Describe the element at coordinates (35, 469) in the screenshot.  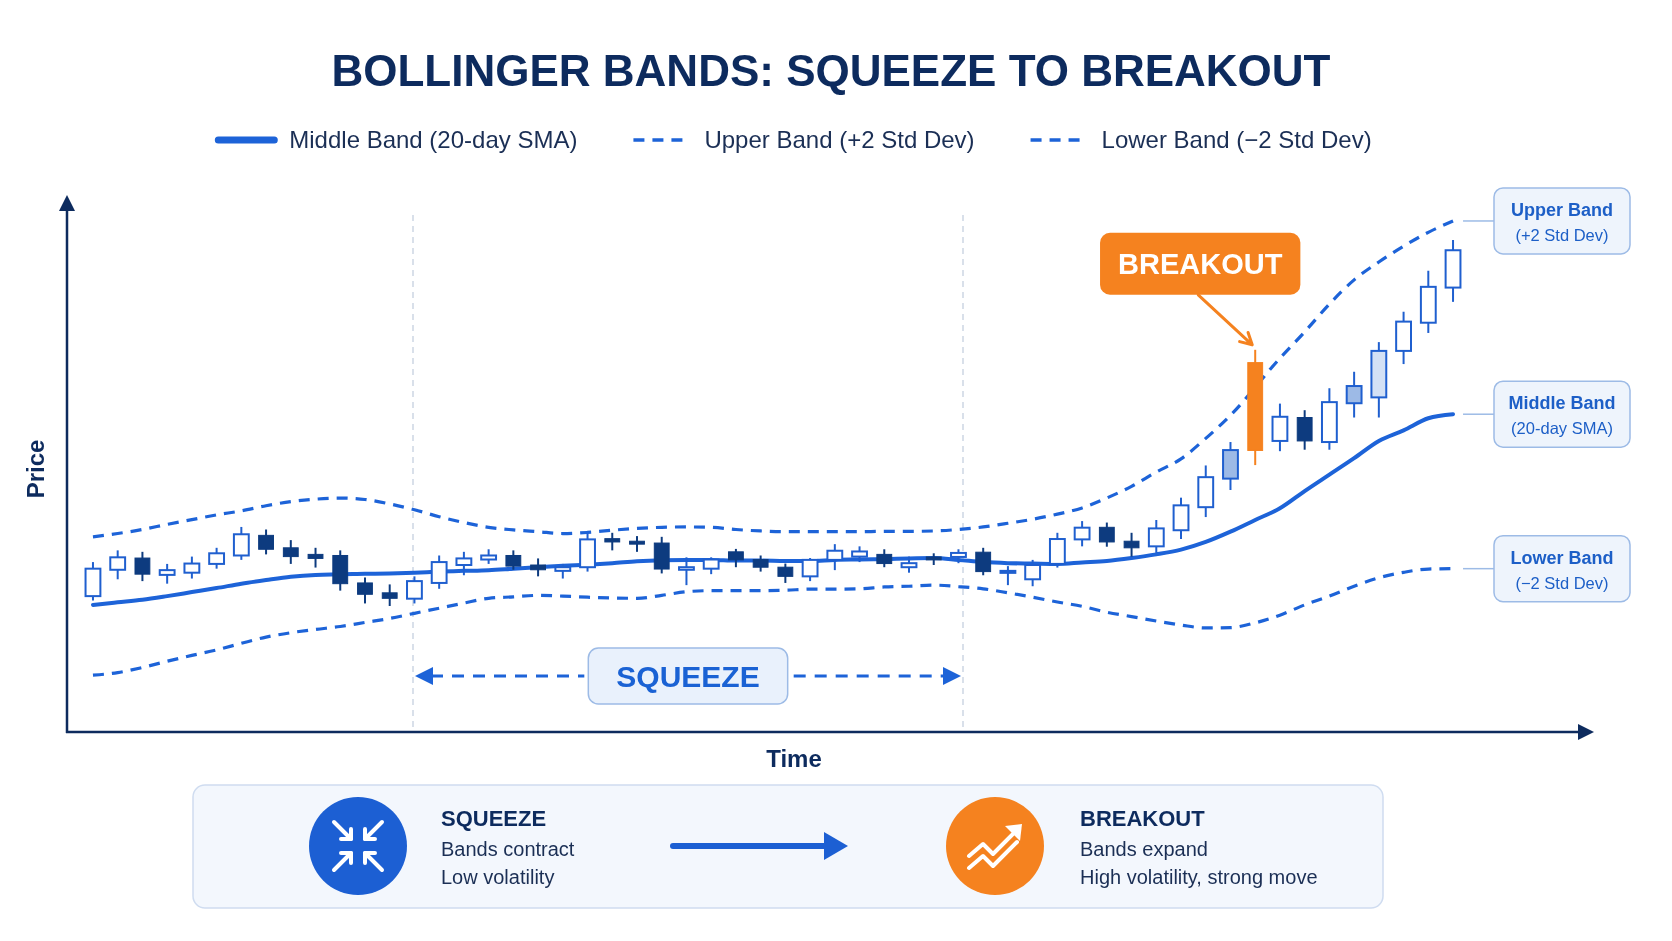
I see `y-axis-title: Price` at that location.